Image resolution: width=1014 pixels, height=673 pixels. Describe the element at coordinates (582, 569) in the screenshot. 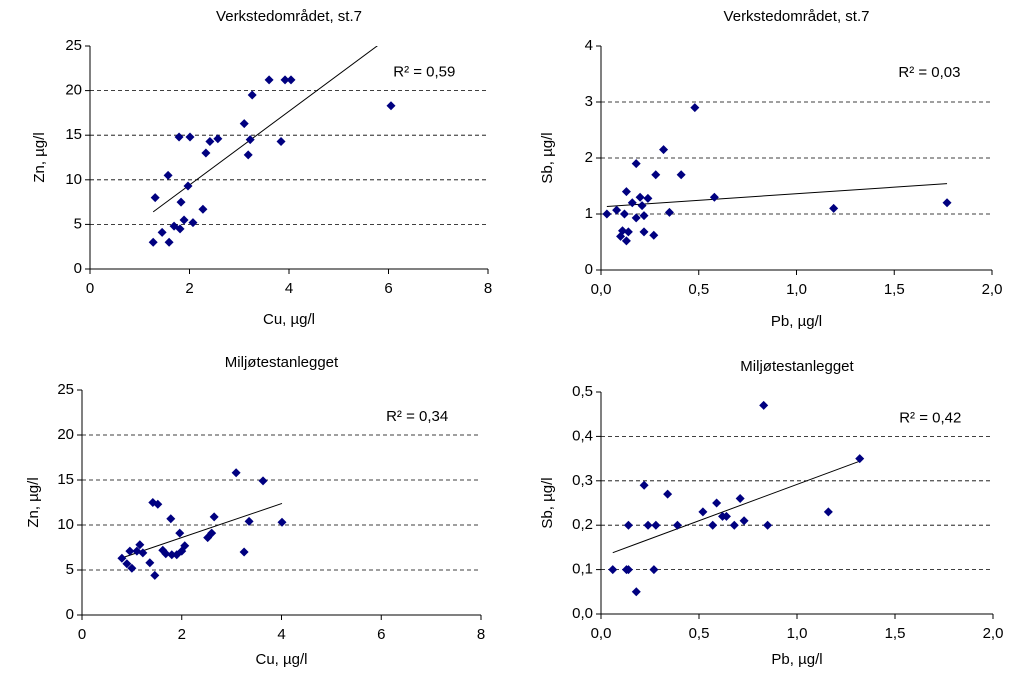

I see `y-tick-label: 0,1` at that location.